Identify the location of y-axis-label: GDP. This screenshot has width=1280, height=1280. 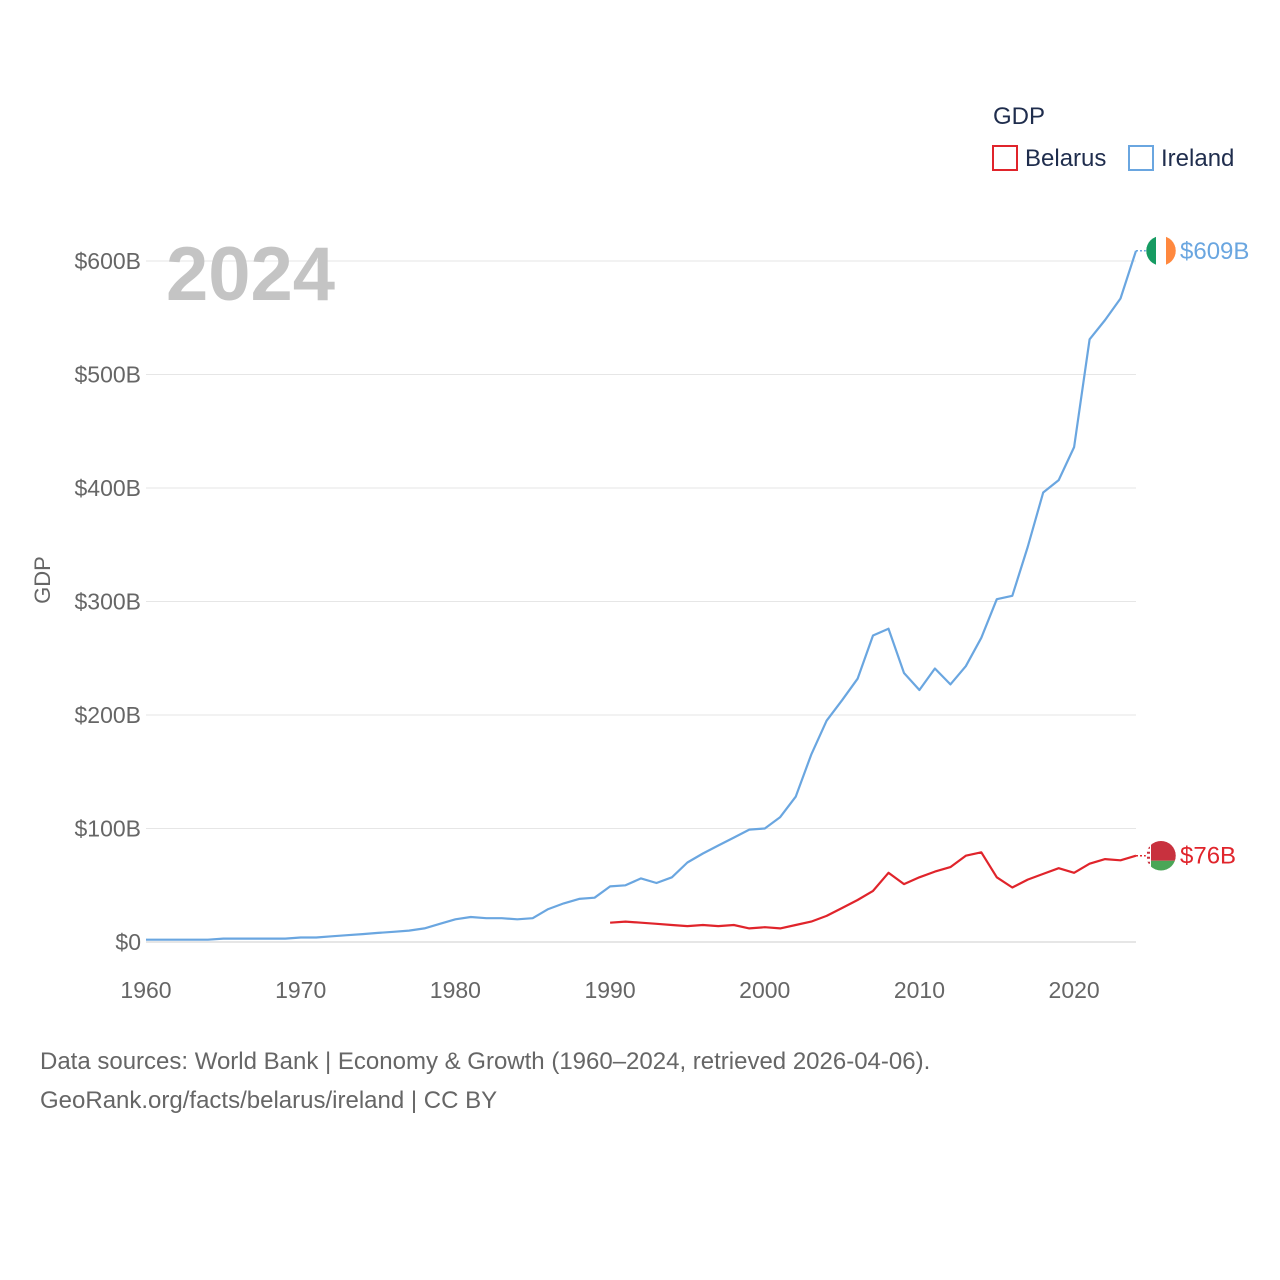
(42, 580).